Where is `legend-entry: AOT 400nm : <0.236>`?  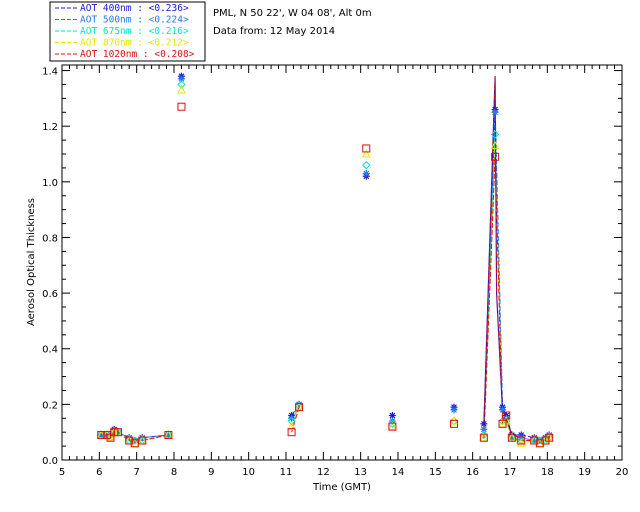 legend-entry: AOT 400nm : <0.236> is located at coordinates (134, 8).